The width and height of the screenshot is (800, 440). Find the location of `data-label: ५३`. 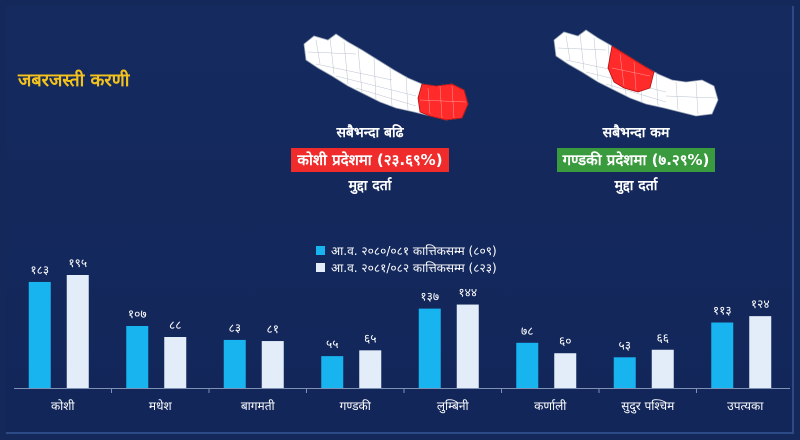

data-label: ५३ is located at coordinates (625, 345).